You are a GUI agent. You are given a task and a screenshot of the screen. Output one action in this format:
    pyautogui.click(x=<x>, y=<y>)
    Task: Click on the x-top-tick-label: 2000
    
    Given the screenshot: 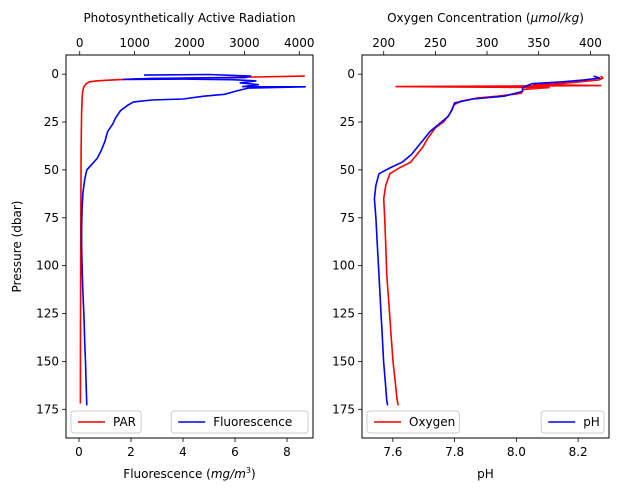 What is the action you would take?
    pyautogui.click(x=189, y=43)
    